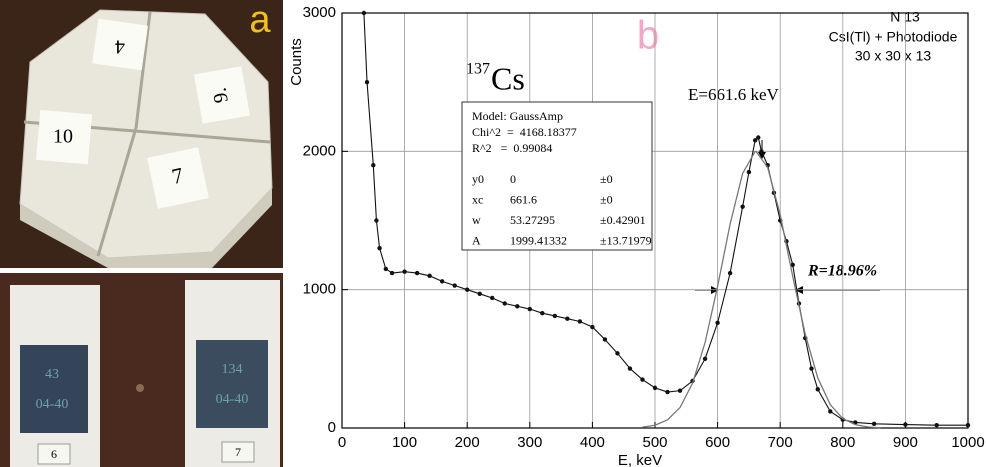 This screenshot has height=467, width=986. I want to click on chip-label: 134, so click(232, 369).